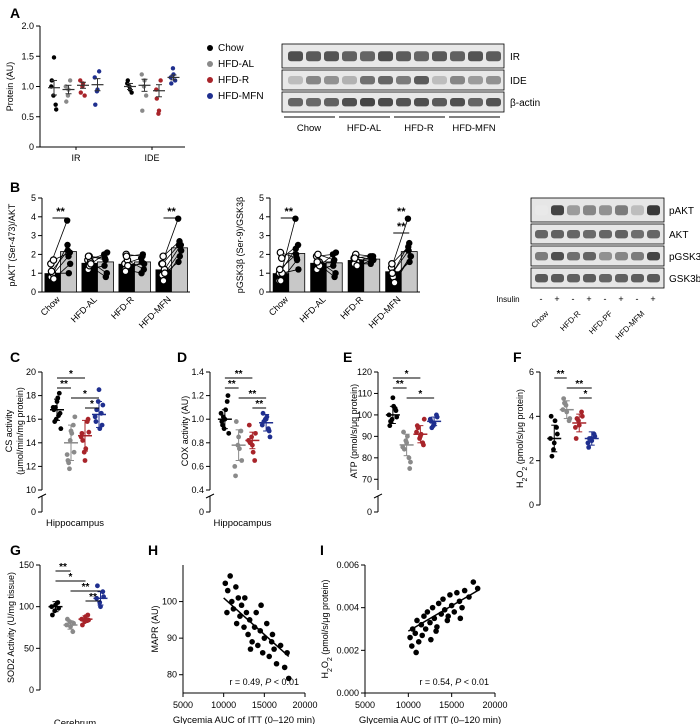 The width and height of the screenshot is (700, 724). What do you see at coordinates (313, 309) in the screenshot?
I see `x-tick-label: HFD-AL` at bounding box center [313, 309].